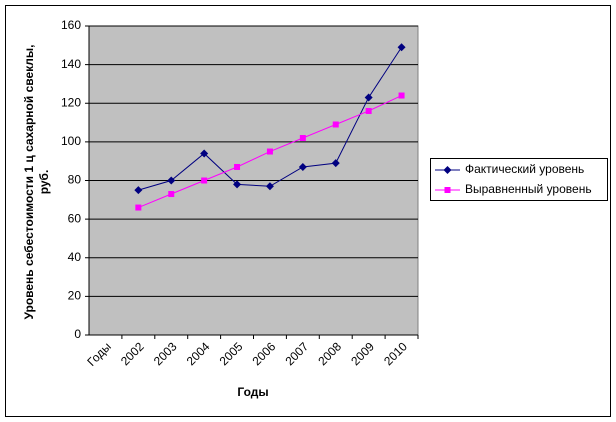  I want to click on y-tick-label: 140, so click(71, 64).